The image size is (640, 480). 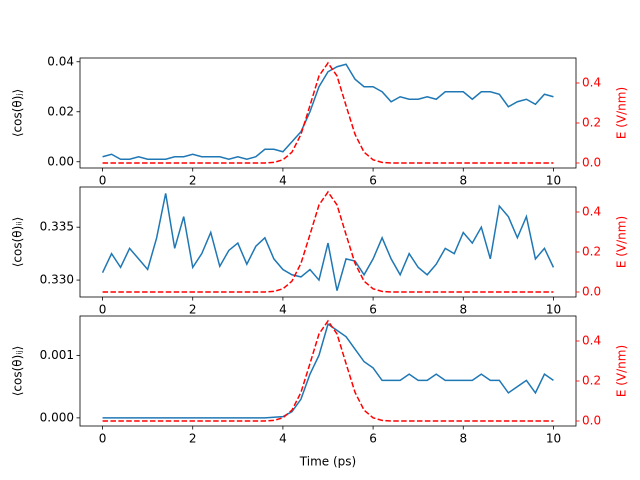 What do you see at coordinates (60, 161) in the screenshot?
I see `y-tick-label: 0.00` at bounding box center [60, 161].